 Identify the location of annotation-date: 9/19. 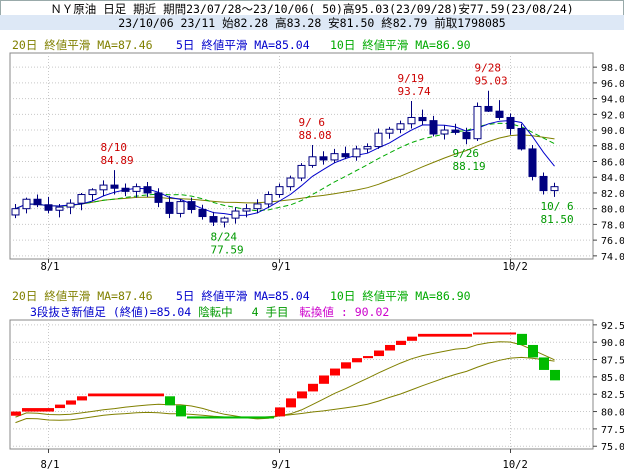
(411, 78).